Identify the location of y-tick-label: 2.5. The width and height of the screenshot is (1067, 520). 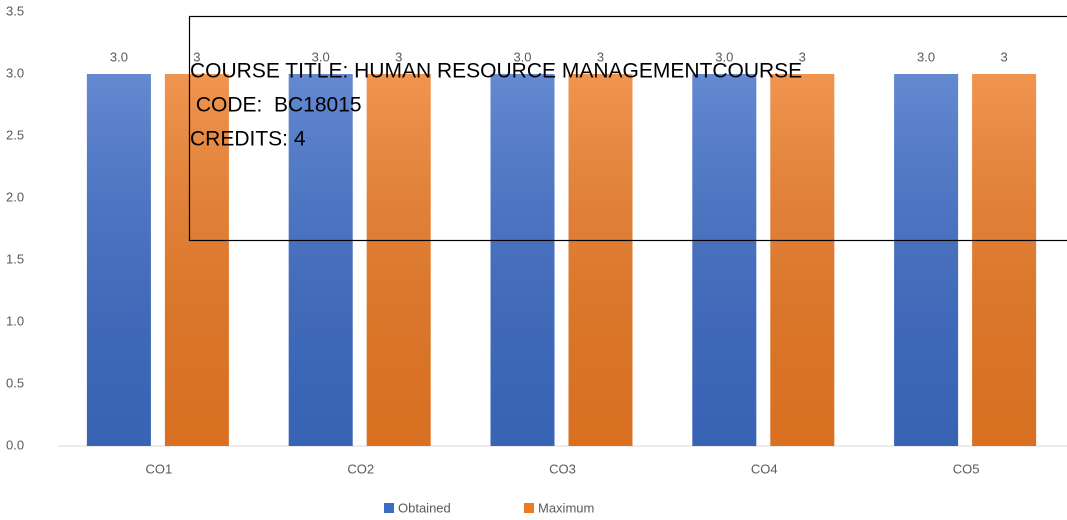
(15, 134).